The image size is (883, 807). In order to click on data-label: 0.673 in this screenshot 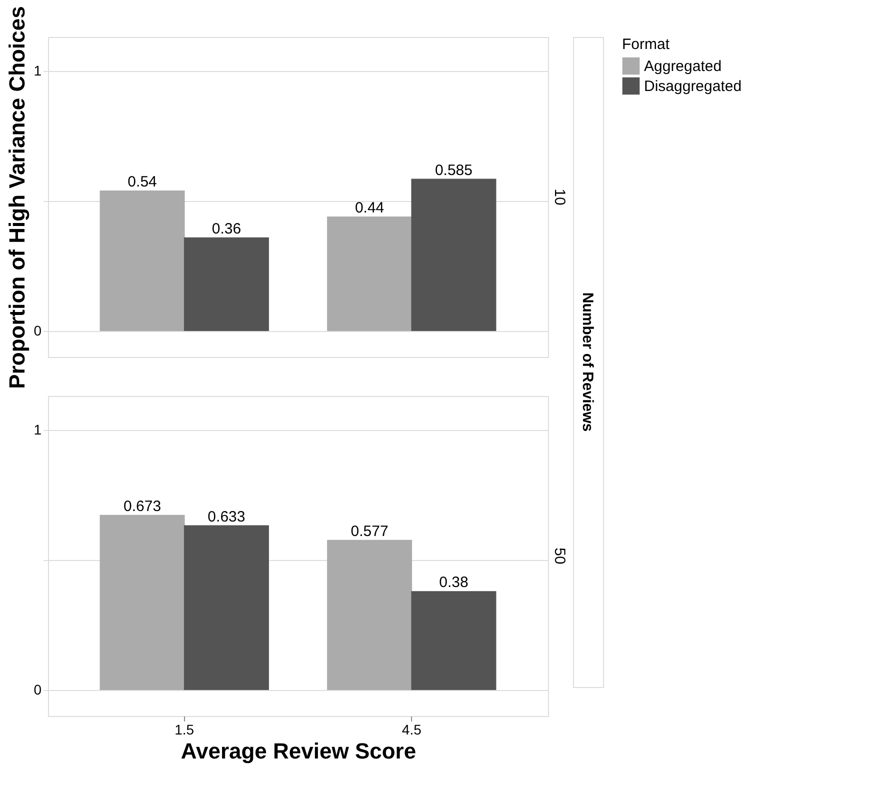, I will do `click(143, 506)`.